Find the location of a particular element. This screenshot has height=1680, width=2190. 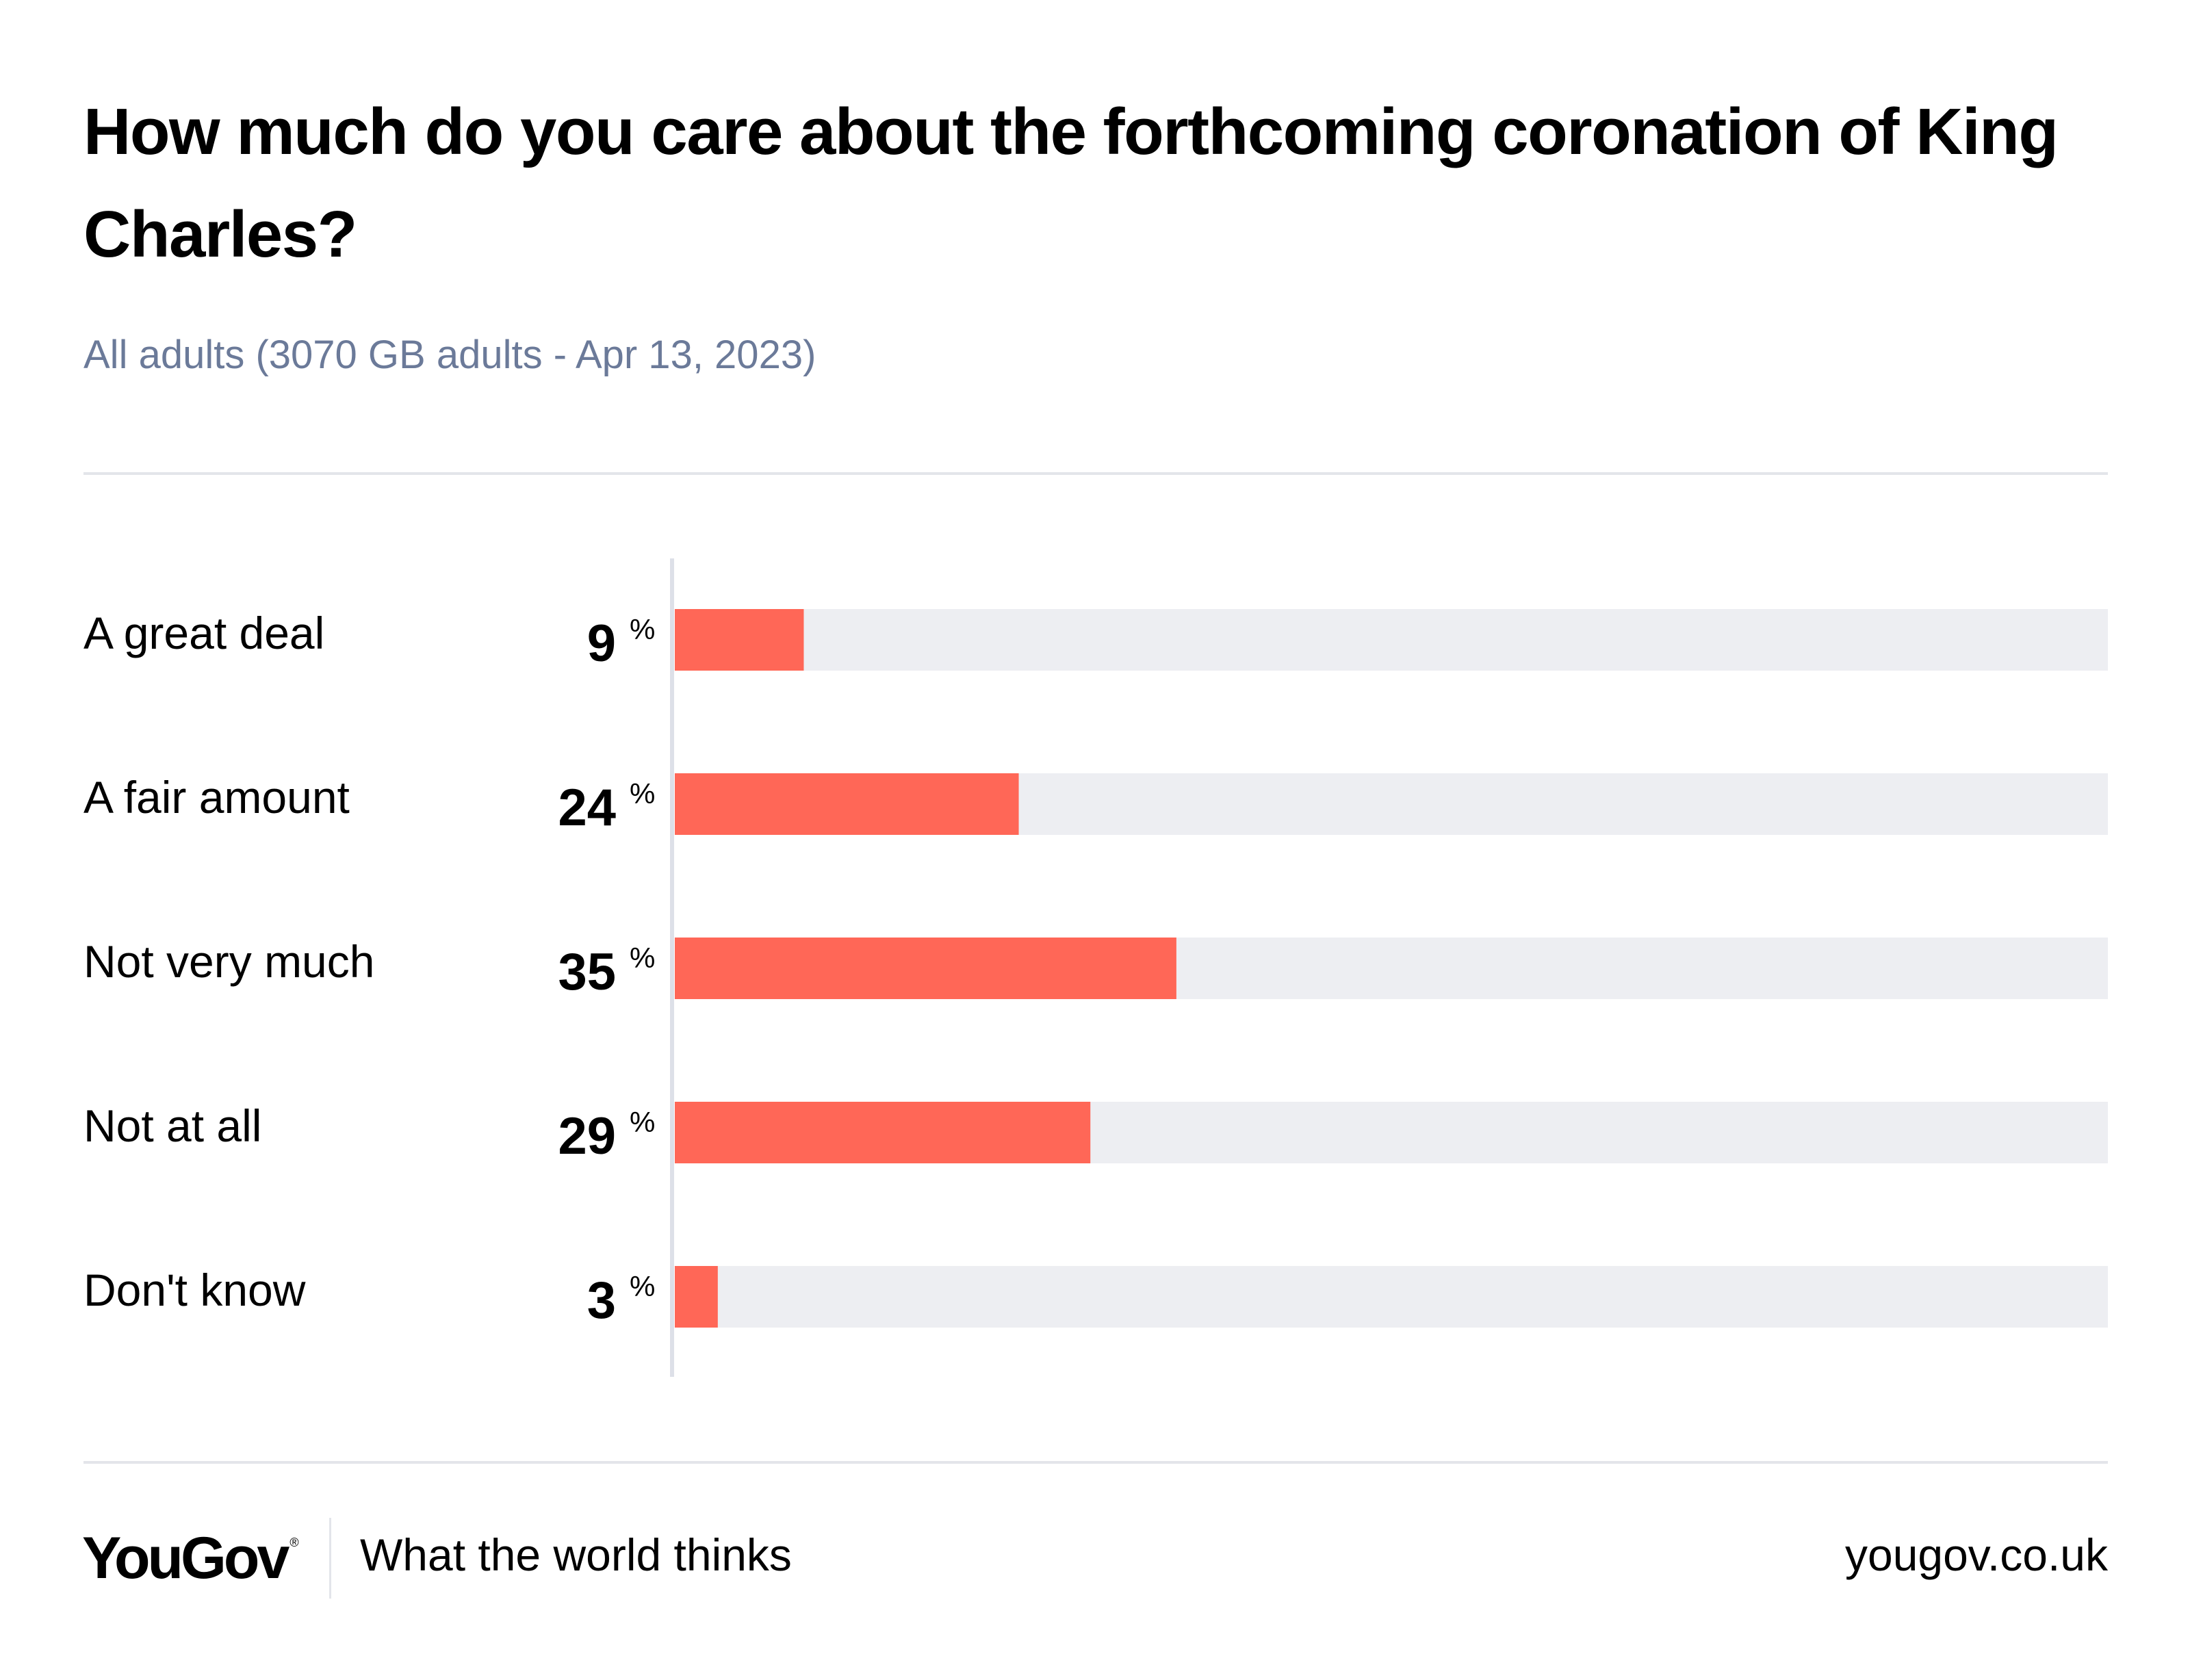

top-divider is located at coordinates (1095, 473).